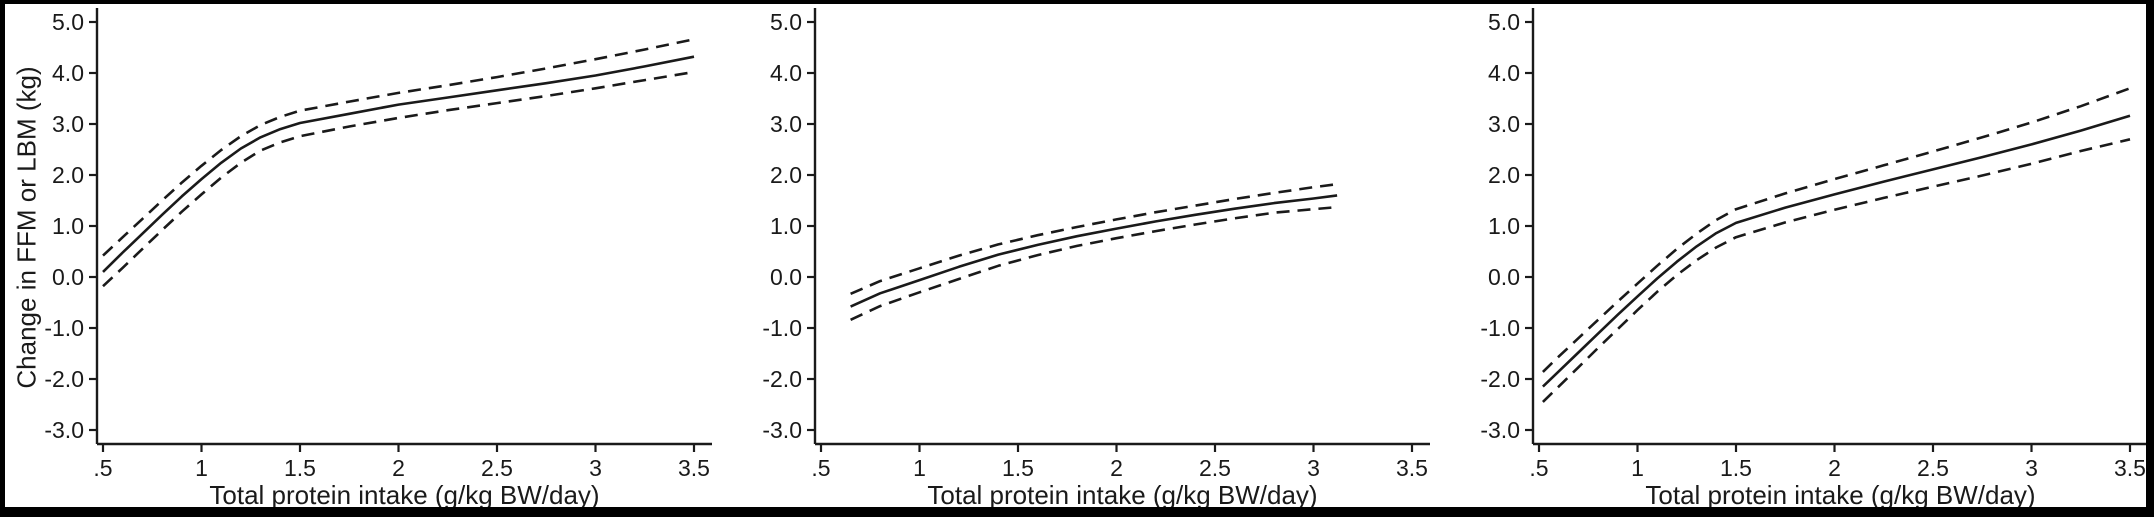 This screenshot has height=517, width=2154. Describe the element at coordinates (1122, 495) in the screenshot. I see `x-axis-title-middle: Total protein intake (g/kg BW/day)` at that location.